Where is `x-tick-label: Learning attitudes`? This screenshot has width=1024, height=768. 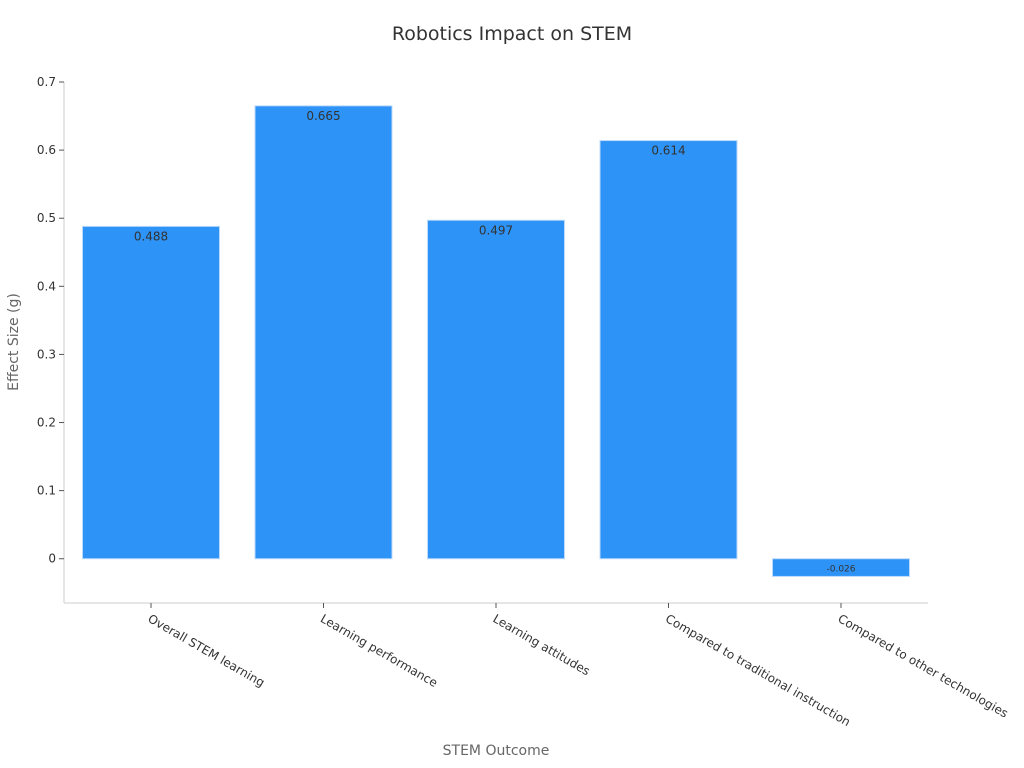 x-tick-label: Learning attitudes is located at coordinates (542, 644).